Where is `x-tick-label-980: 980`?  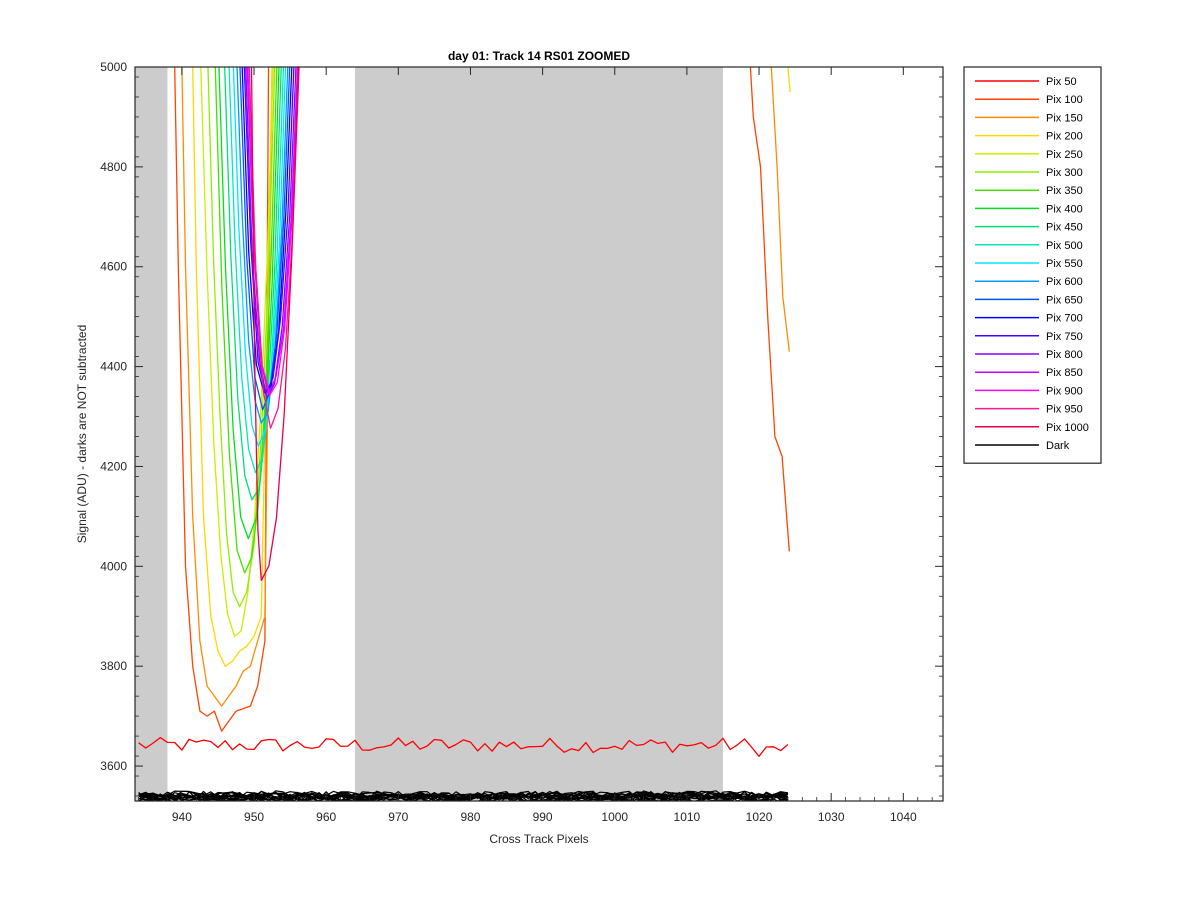
x-tick-label-980: 980 is located at coordinates (470, 817).